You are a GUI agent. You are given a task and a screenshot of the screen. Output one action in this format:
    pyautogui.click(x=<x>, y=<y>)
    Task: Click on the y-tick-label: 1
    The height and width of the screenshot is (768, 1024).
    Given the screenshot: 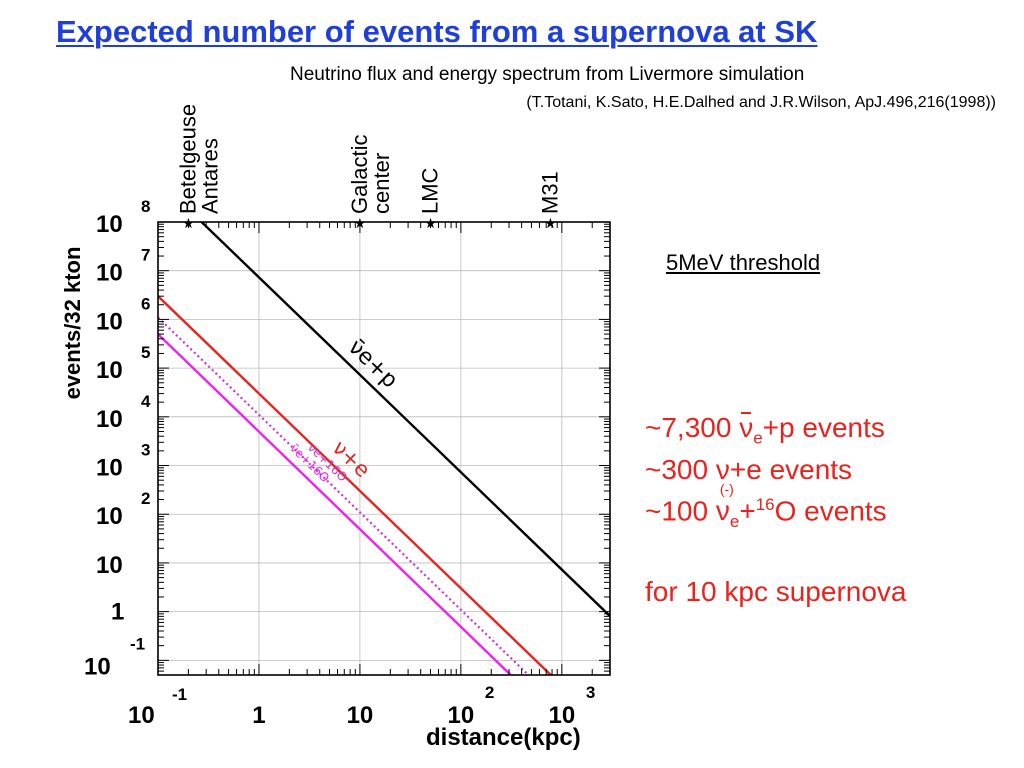 What is the action you would take?
    pyautogui.click(x=117, y=612)
    